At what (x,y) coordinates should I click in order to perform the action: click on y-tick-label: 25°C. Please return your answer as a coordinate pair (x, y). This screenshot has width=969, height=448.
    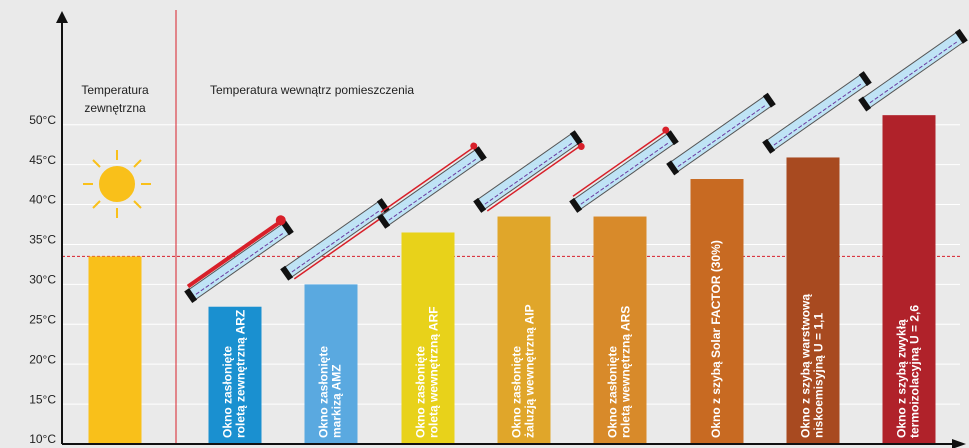
    Looking at the image, I should click on (42, 319).